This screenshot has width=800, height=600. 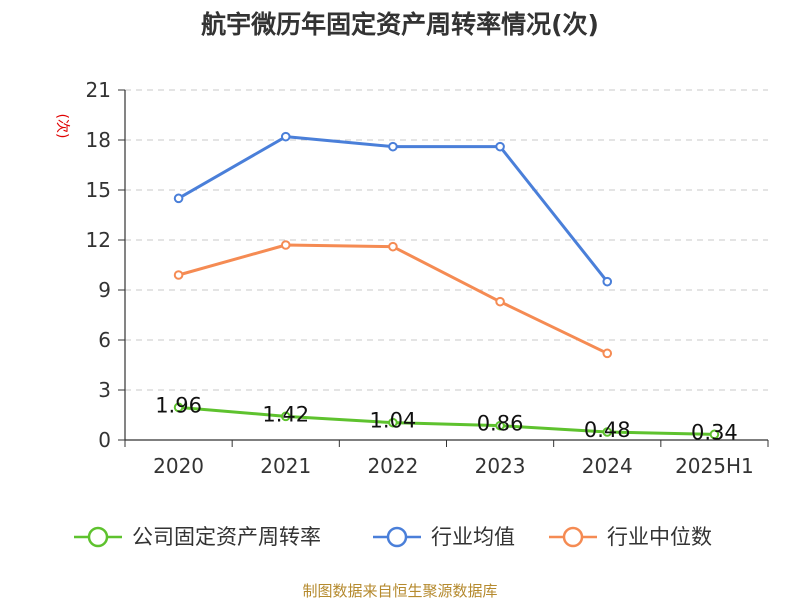 What do you see at coordinates (104, 390) in the screenshot?
I see `y-tick-label: 3` at bounding box center [104, 390].